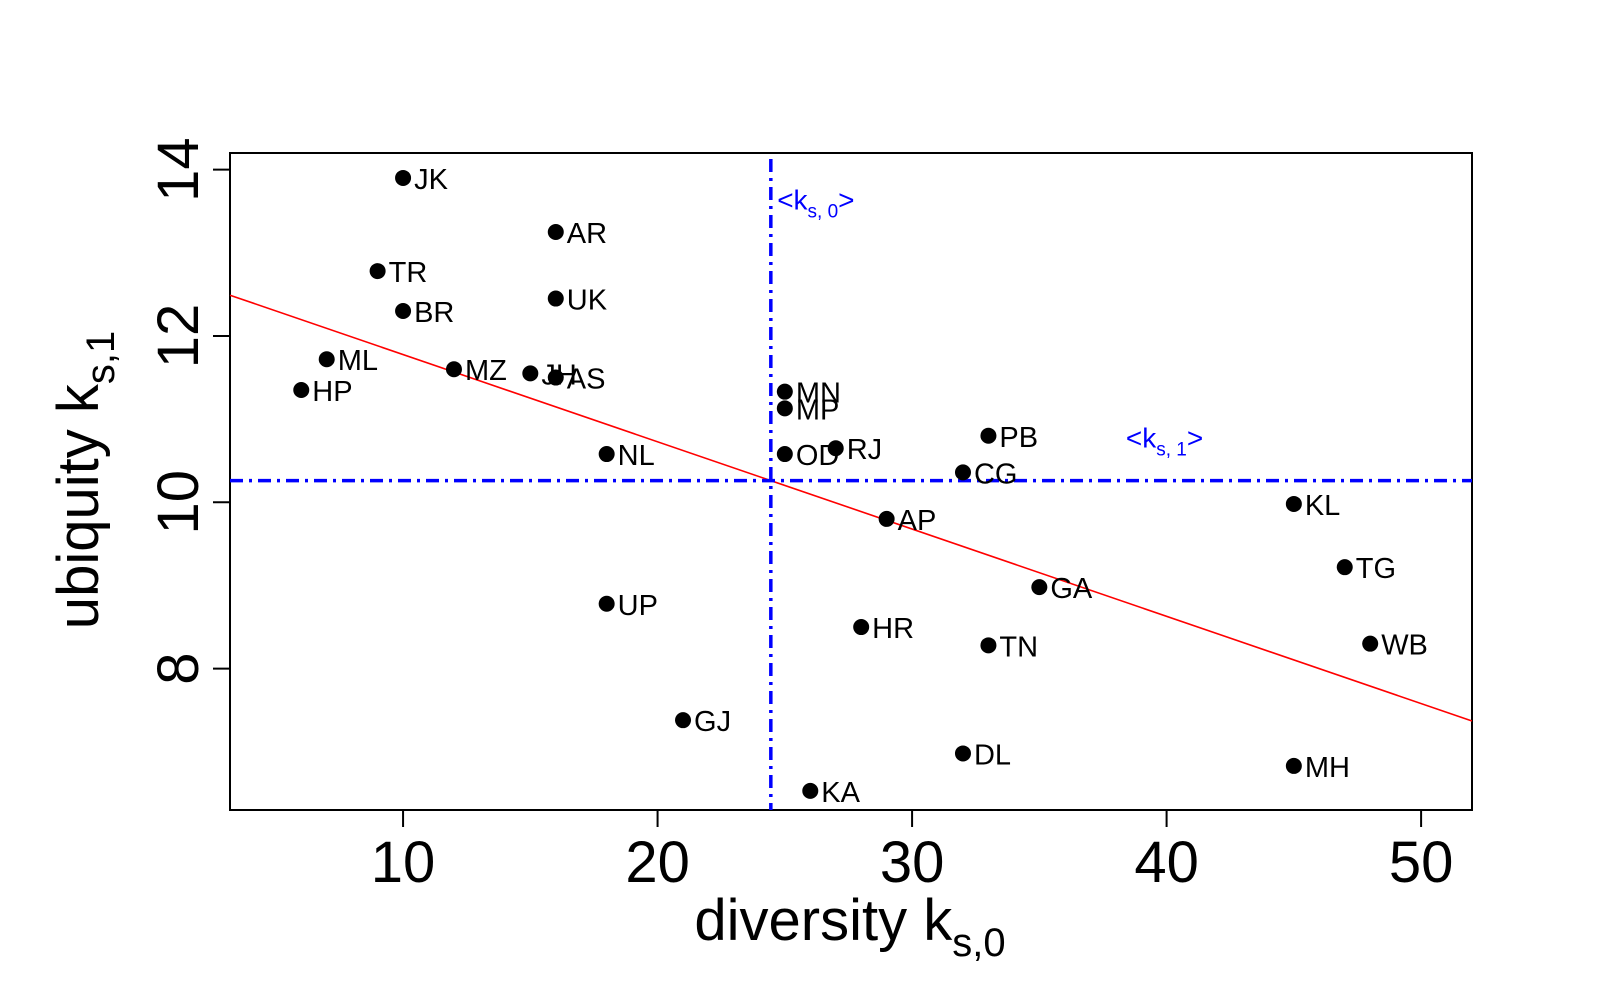 The image size is (1618, 1000). Describe the element at coordinates (861, 627) in the screenshot. I see `point-hr` at that location.